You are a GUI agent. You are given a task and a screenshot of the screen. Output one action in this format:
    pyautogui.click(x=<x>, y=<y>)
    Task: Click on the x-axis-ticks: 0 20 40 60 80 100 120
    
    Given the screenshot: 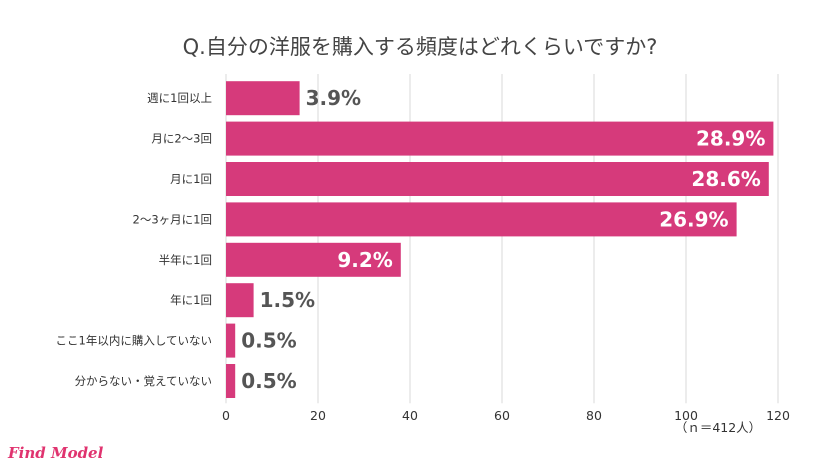 What is the action you would take?
    pyautogui.click(x=506, y=415)
    